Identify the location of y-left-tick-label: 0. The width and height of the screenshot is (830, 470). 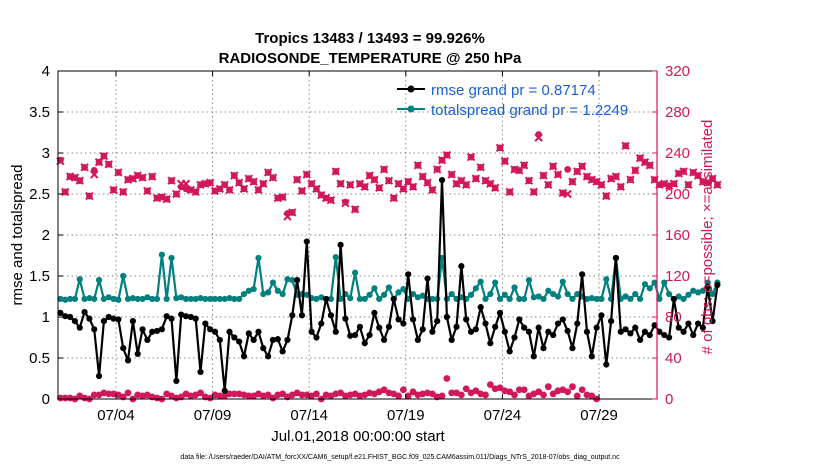
(46, 399).